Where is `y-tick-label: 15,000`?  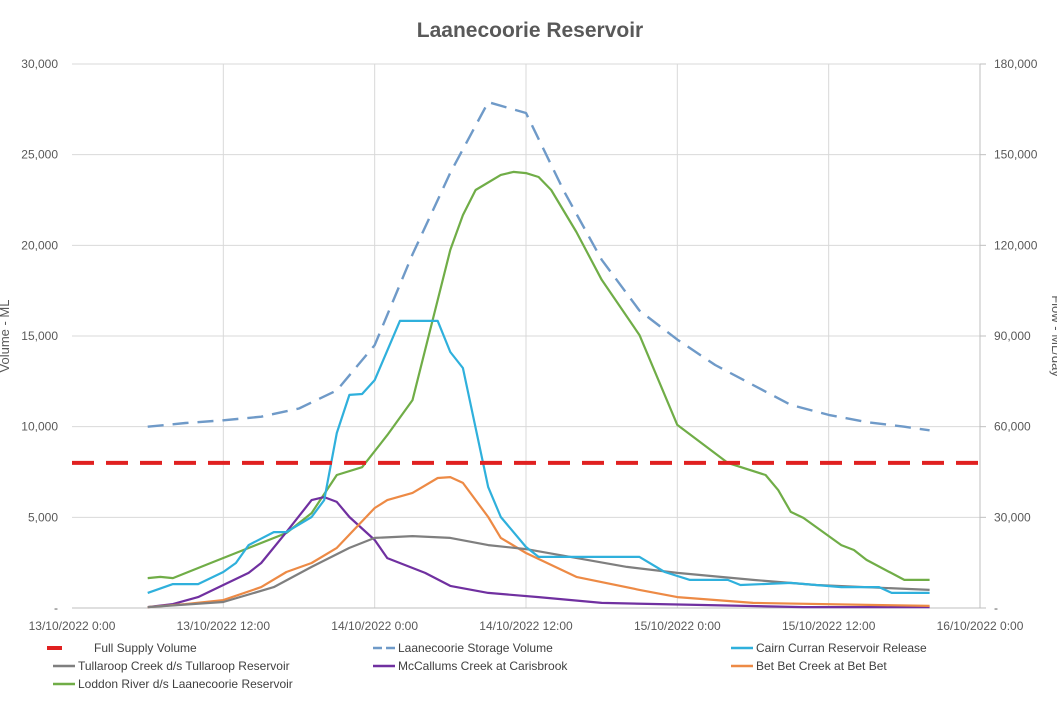
y-tick-label: 15,000 is located at coordinates (39, 336).